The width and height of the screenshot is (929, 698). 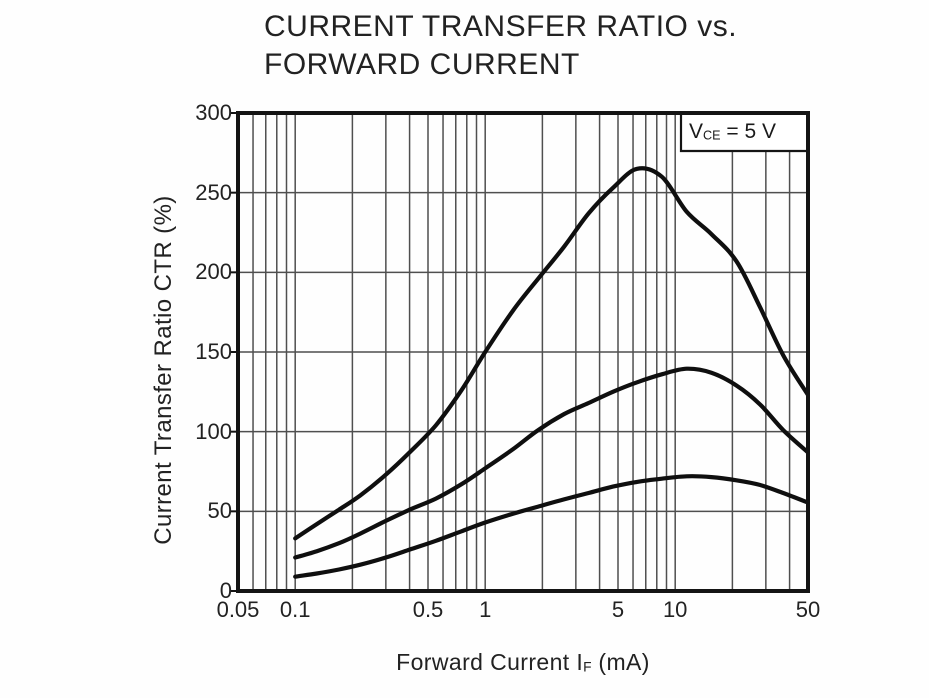 I want to click on x-tick-label: 0.05, so click(x=238, y=609).